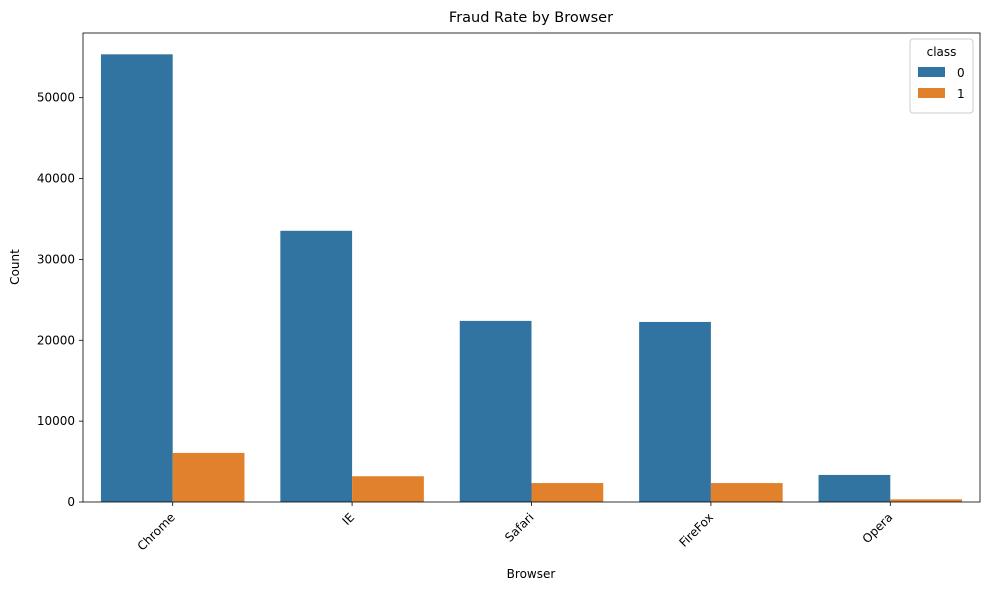  I want to click on x-axis-label: Browser, so click(531, 574).